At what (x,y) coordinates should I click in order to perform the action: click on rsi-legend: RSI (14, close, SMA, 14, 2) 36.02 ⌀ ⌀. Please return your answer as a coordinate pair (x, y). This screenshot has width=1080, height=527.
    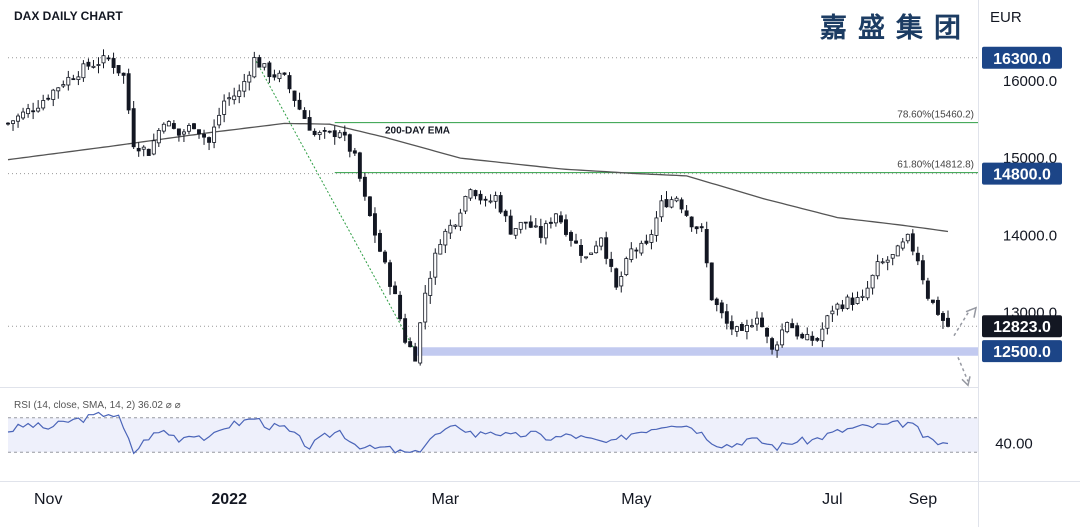
    Looking at the image, I should click on (97, 405).